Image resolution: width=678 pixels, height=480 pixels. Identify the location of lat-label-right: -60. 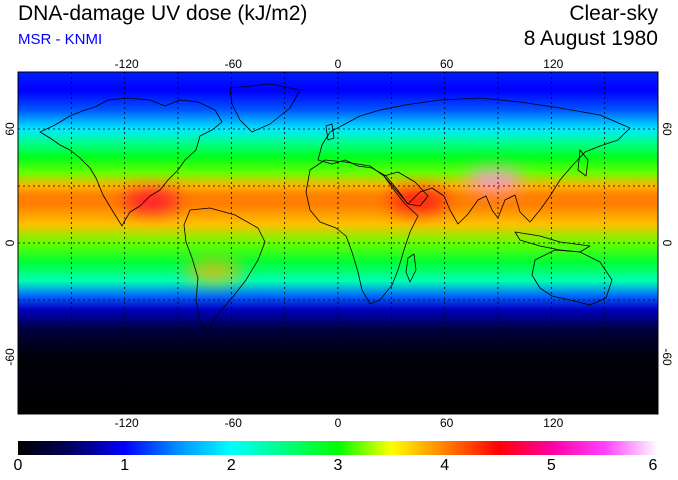
(667, 357).